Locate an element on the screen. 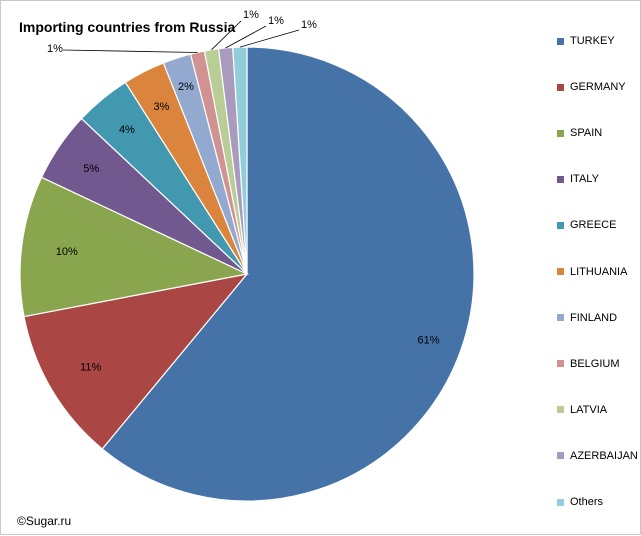 This screenshot has height=536, width=641. data-label-turkey: 61% is located at coordinates (428, 340).